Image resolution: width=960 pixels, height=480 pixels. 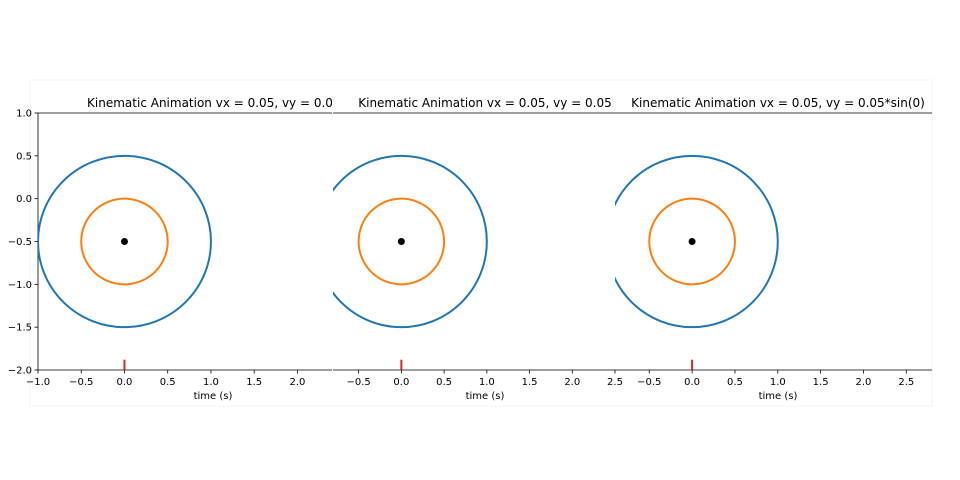 What do you see at coordinates (20, 371) in the screenshot?
I see `y-tick-label: −2.0` at bounding box center [20, 371].